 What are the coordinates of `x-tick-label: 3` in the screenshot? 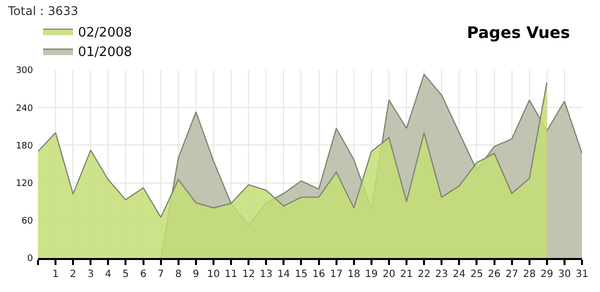 It's located at (90, 274).